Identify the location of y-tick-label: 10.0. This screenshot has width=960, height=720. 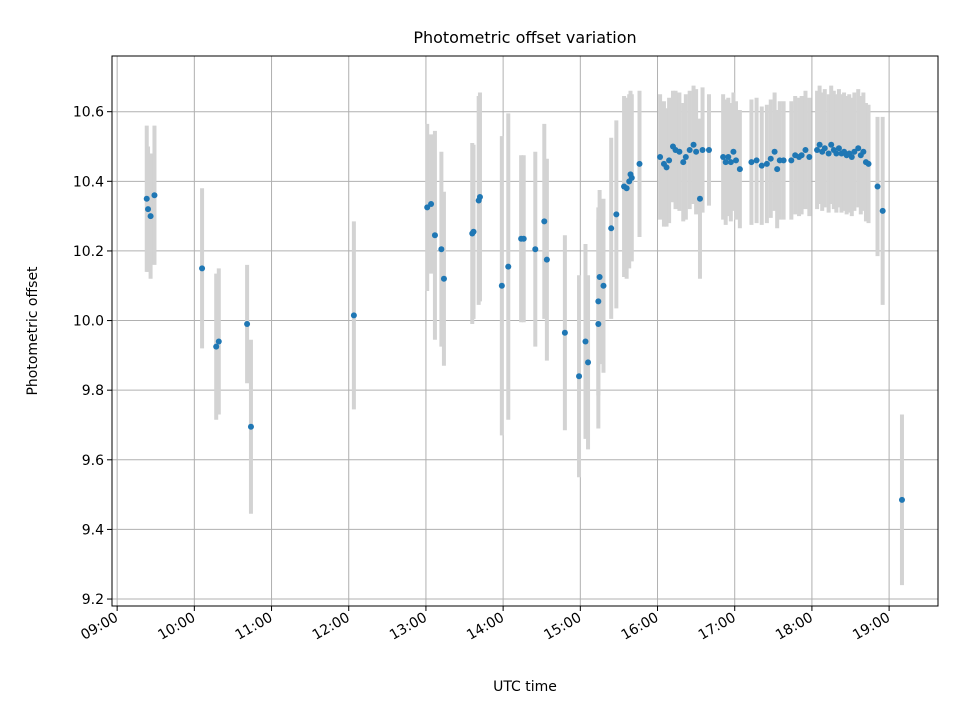
(88, 322).